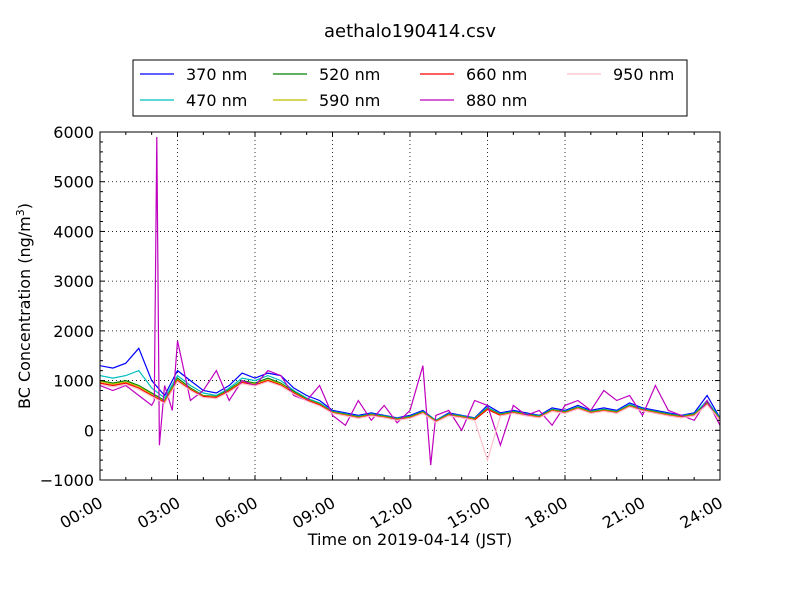 The height and width of the screenshot is (600, 800). I want to click on x-tick-label: 09:00, so click(313, 513).